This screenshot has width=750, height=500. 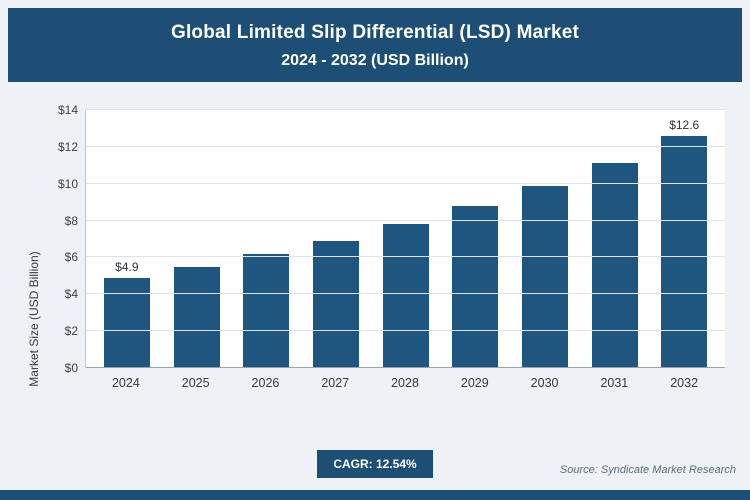 What do you see at coordinates (647, 470) in the screenshot?
I see `source-attribution: Source: Syndicate Market Research` at bounding box center [647, 470].